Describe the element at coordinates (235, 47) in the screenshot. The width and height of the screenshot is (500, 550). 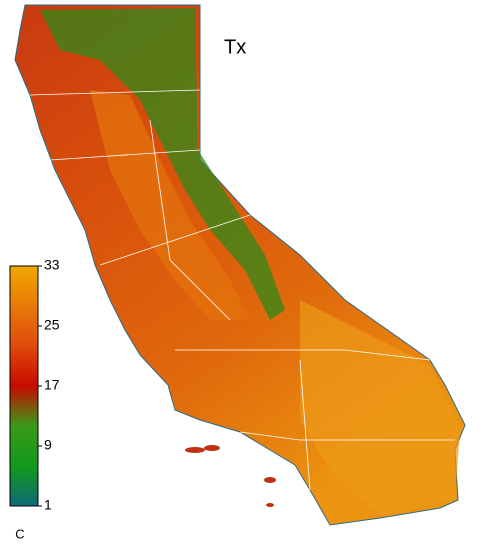
I see `map-title: Tx` at that location.